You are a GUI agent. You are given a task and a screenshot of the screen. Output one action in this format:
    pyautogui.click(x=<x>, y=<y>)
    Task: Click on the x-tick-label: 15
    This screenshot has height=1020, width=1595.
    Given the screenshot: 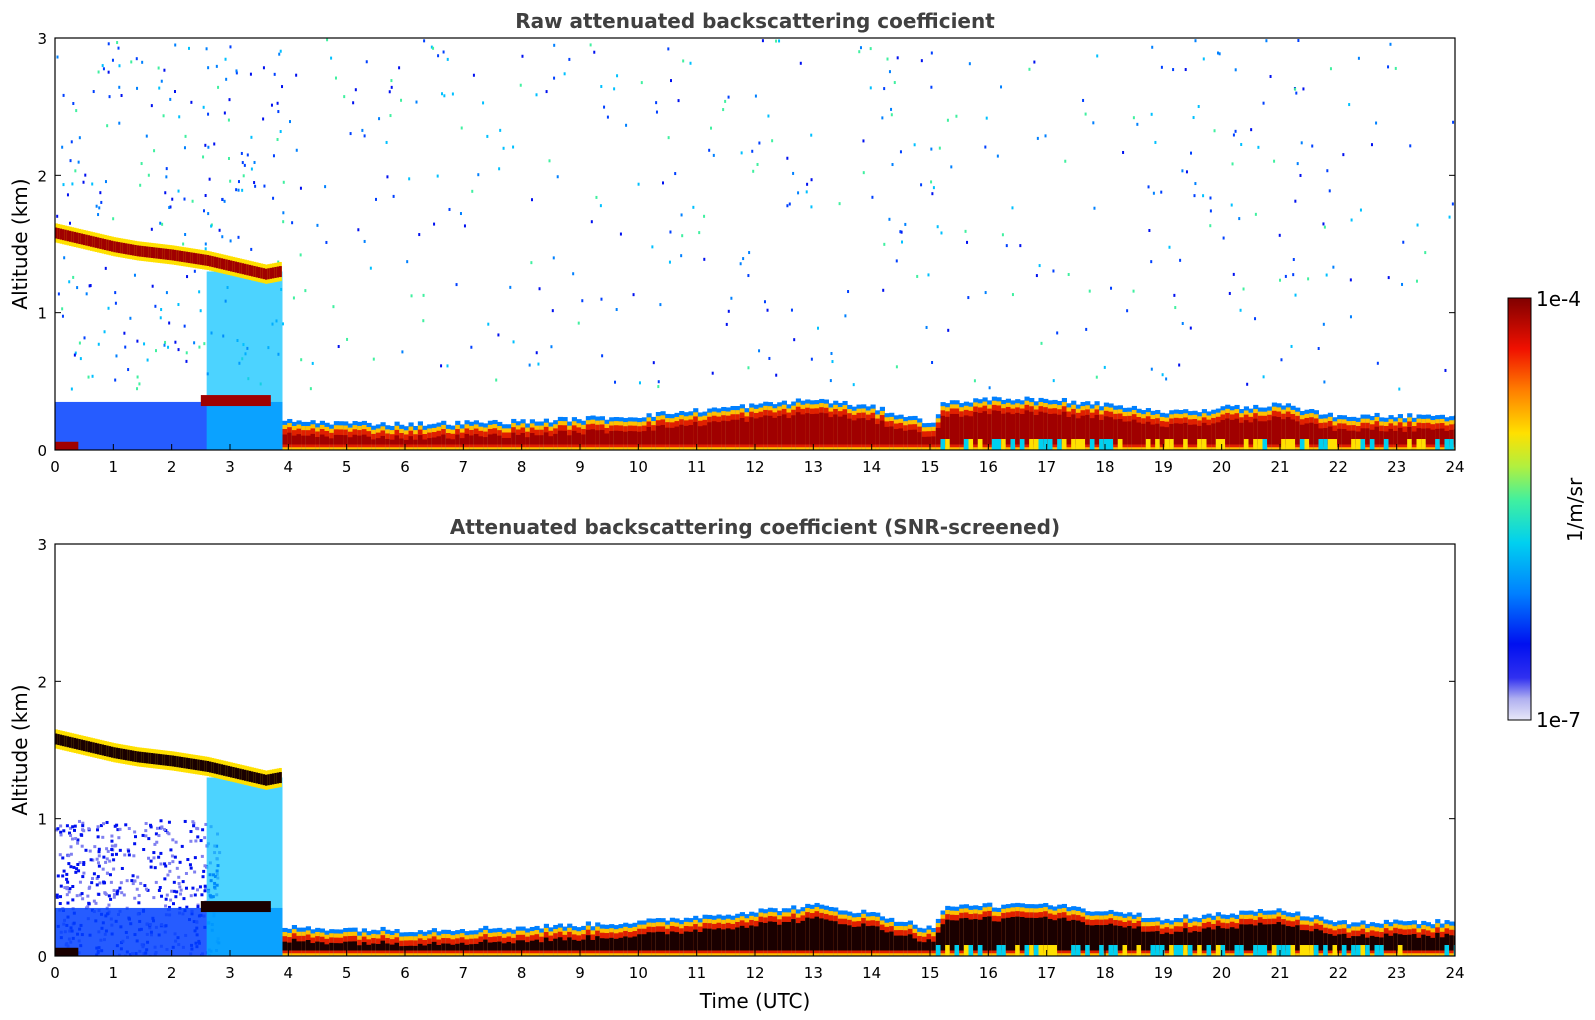 What is the action you would take?
    pyautogui.click(x=929, y=467)
    